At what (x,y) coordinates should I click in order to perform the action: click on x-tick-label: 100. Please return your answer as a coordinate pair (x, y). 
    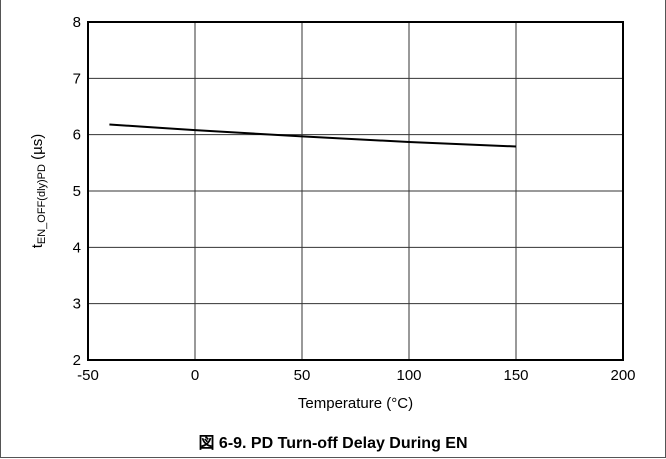
    Looking at the image, I should click on (408, 375).